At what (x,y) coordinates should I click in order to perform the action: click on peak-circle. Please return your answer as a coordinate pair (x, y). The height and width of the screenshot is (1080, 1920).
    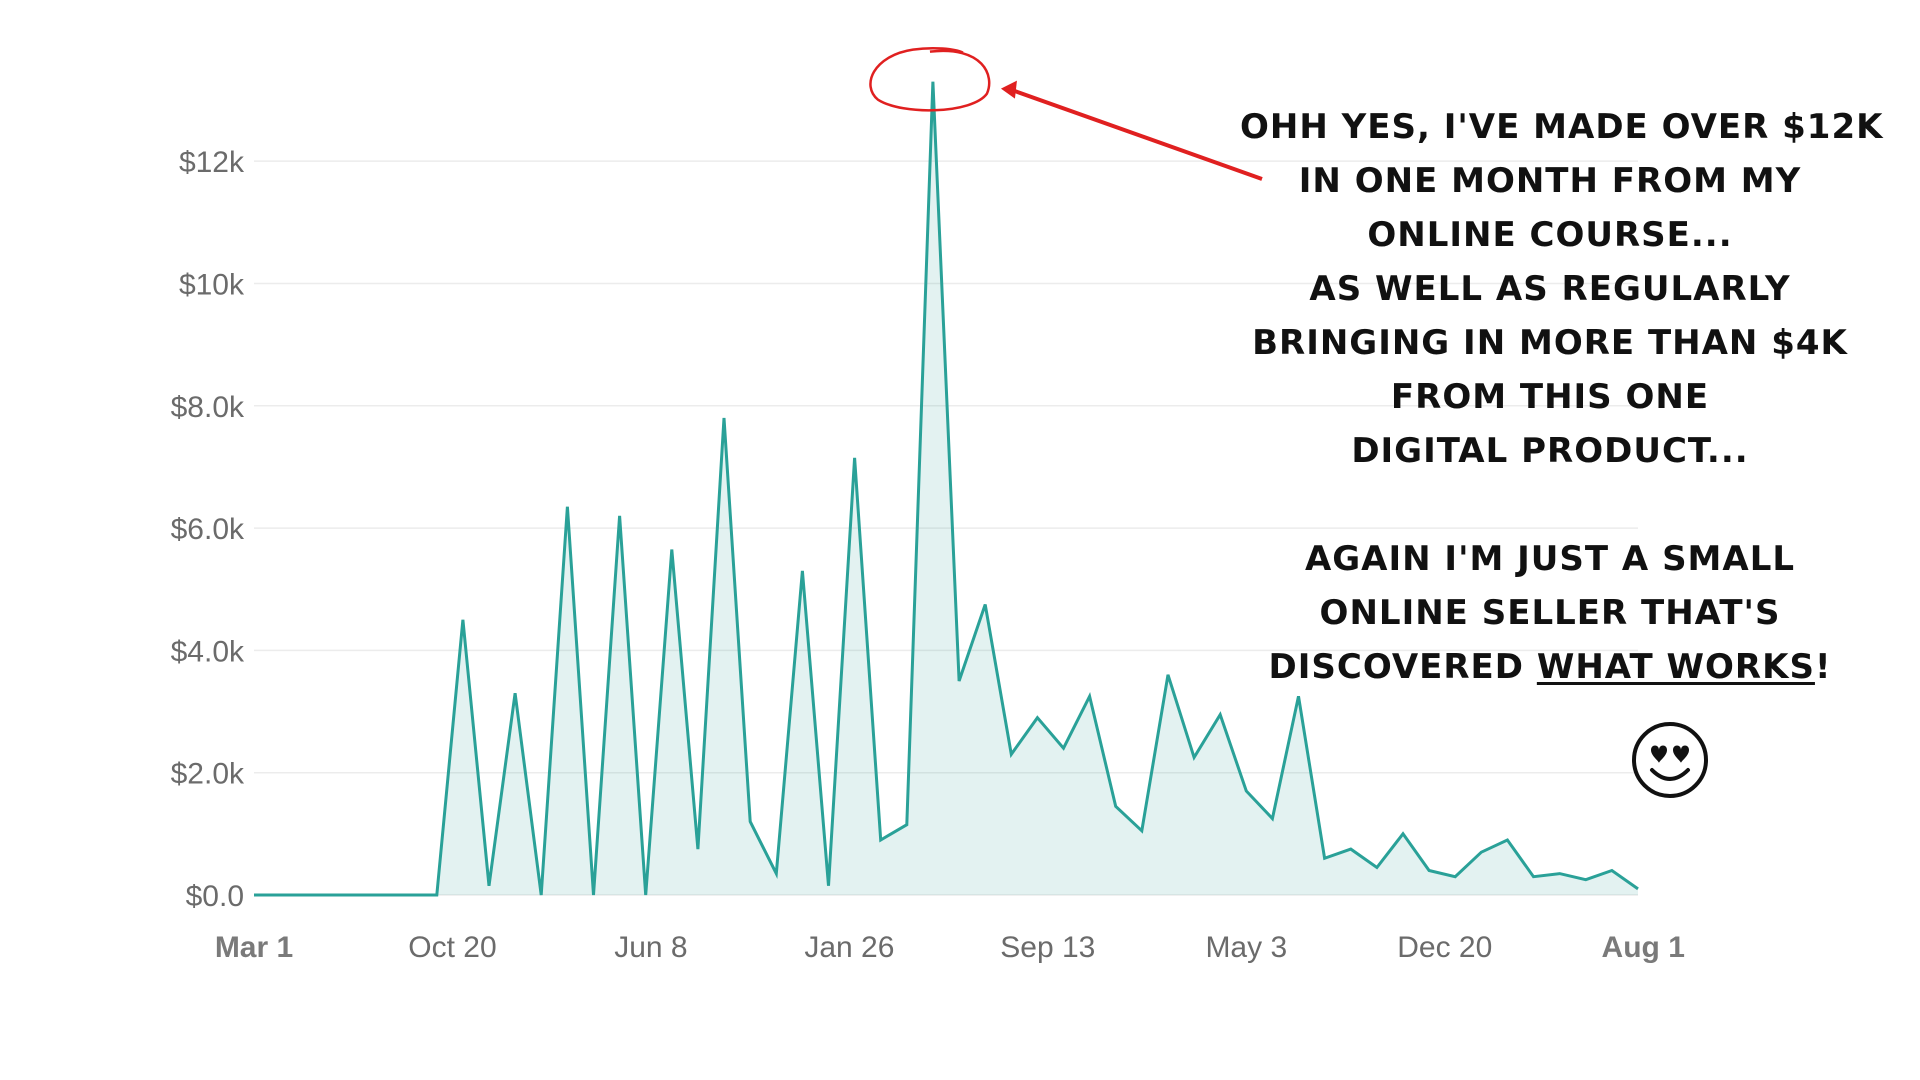
    Looking at the image, I should click on (930, 79).